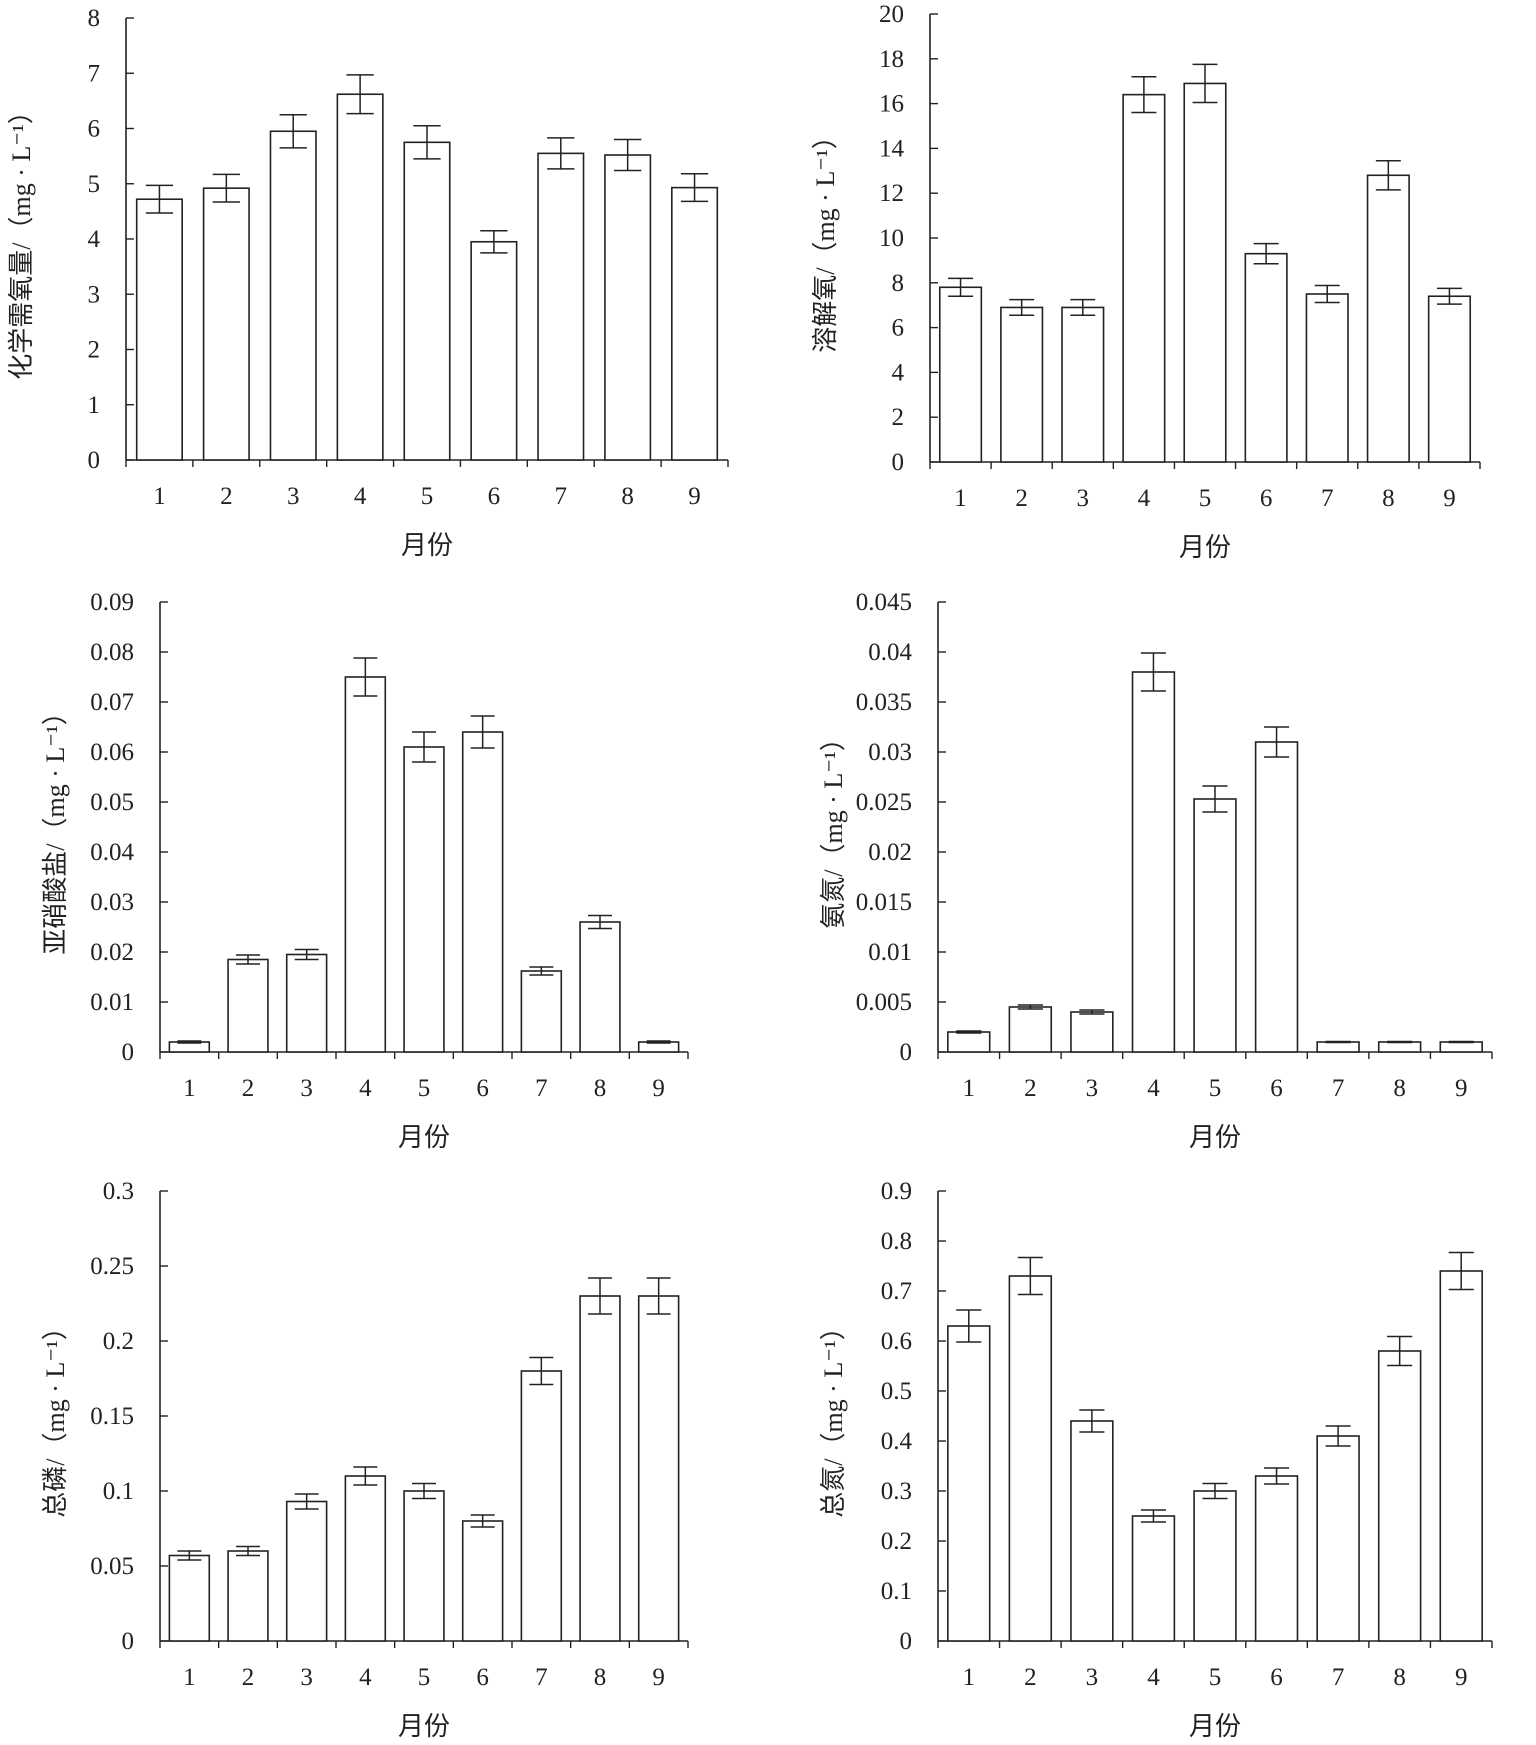 This screenshot has height=1745, width=1536. Describe the element at coordinates (1153, 1088) in the screenshot. I see `chart-ammonia-nitrogen-x-tick-label: 4` at that location.